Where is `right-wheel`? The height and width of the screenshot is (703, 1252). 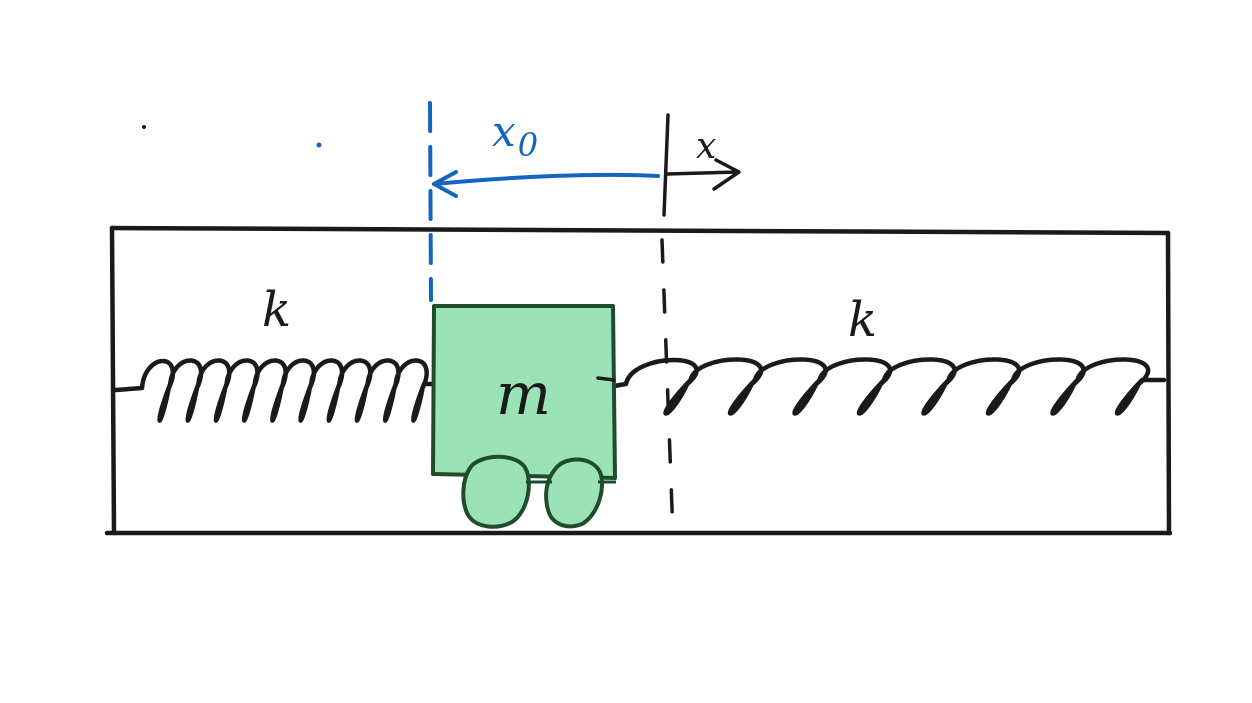 right-wheel is located at coordinates (574, 493).